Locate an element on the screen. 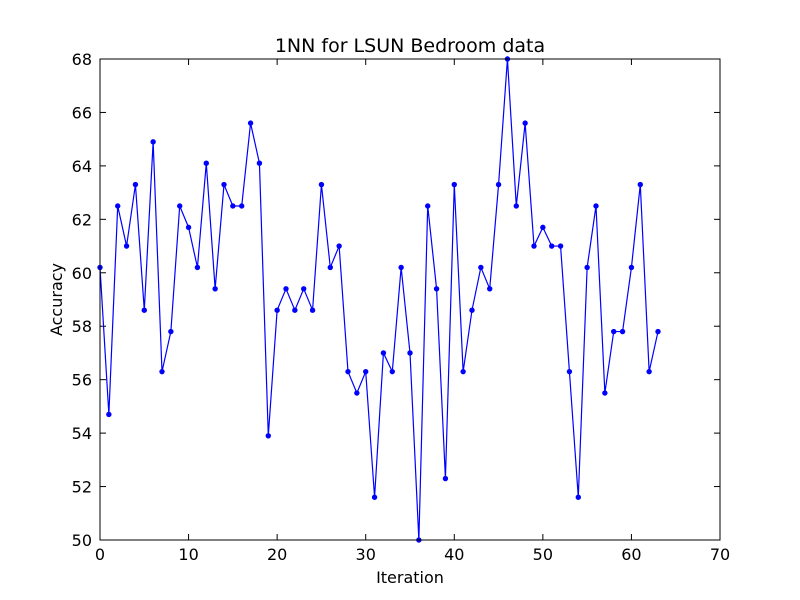  y-tick-label: 56 is located at coordinates (82, 380).